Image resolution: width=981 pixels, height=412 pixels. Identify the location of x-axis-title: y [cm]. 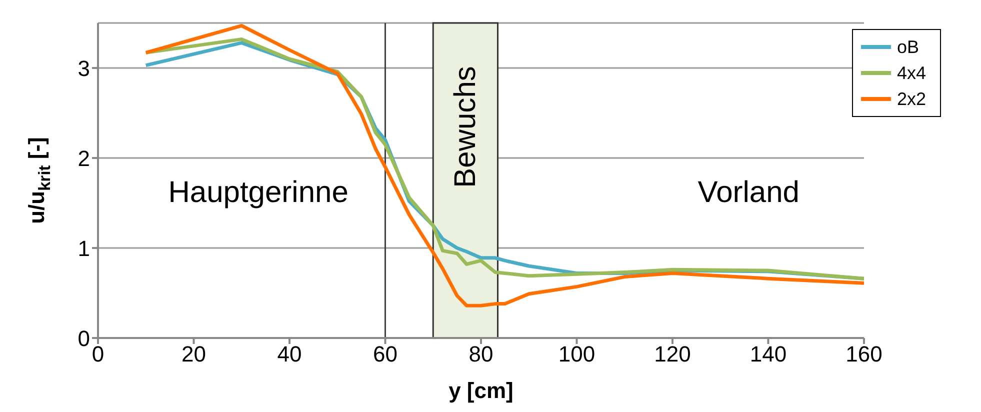
(481, 390).